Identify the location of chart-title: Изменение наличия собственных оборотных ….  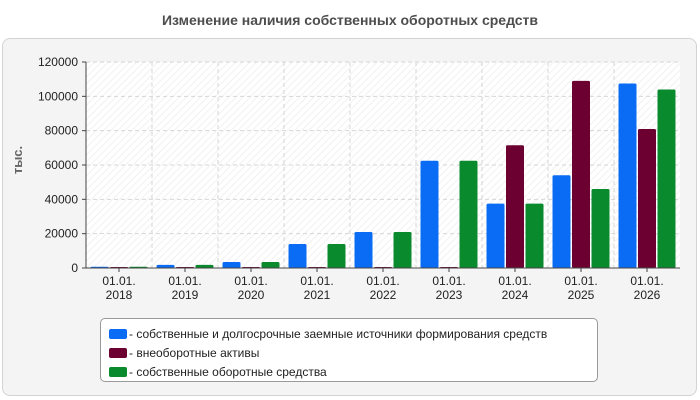
(350, 20).